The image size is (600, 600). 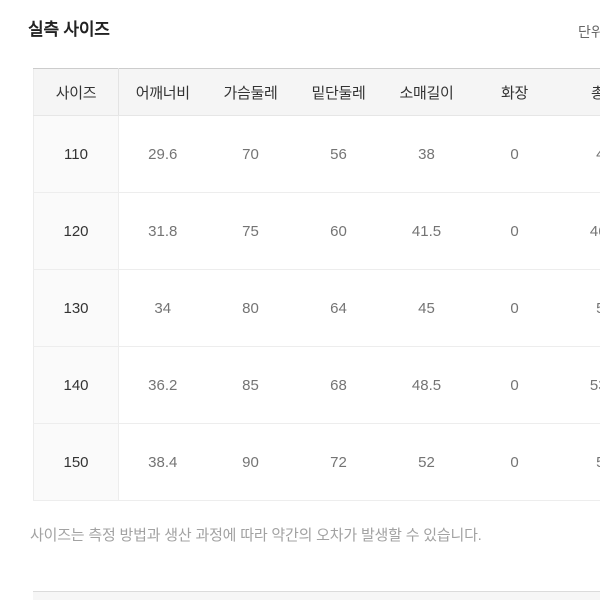 I want to click on column-header-size: 사이즈, so click(x=76, y=92).